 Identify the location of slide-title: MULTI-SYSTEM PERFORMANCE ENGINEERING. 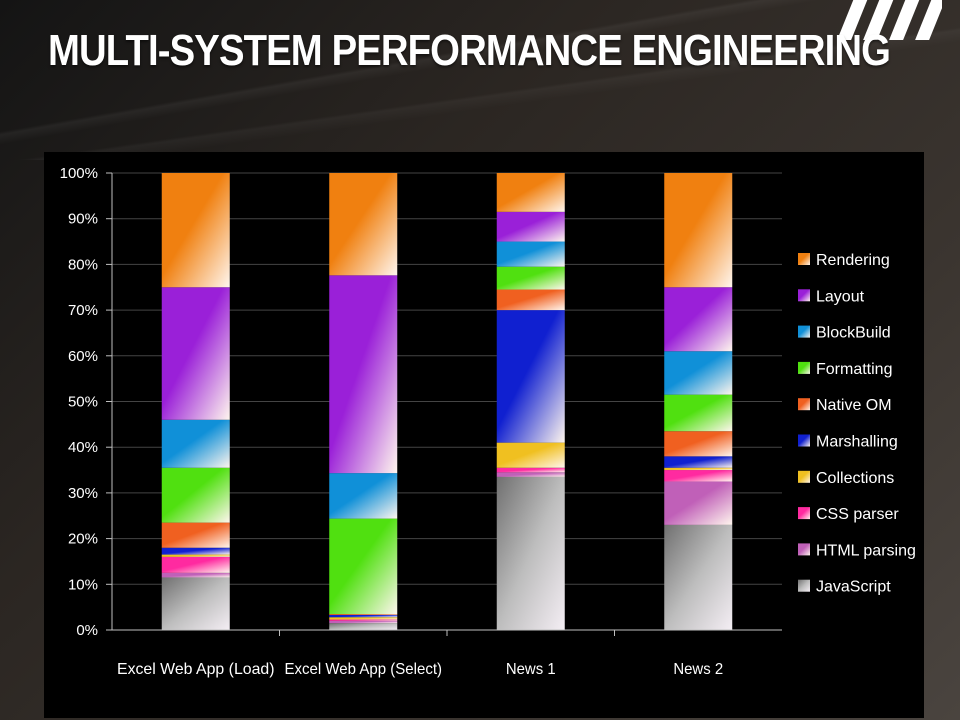
(469, 50).